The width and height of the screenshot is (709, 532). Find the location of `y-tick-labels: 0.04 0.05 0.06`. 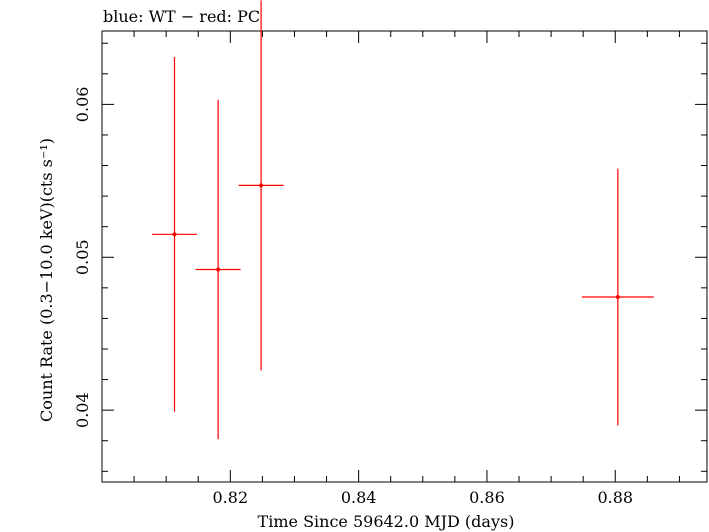

y-tick-labels: 0.04 0.05 0.06 is located at coordinates (82, 257).